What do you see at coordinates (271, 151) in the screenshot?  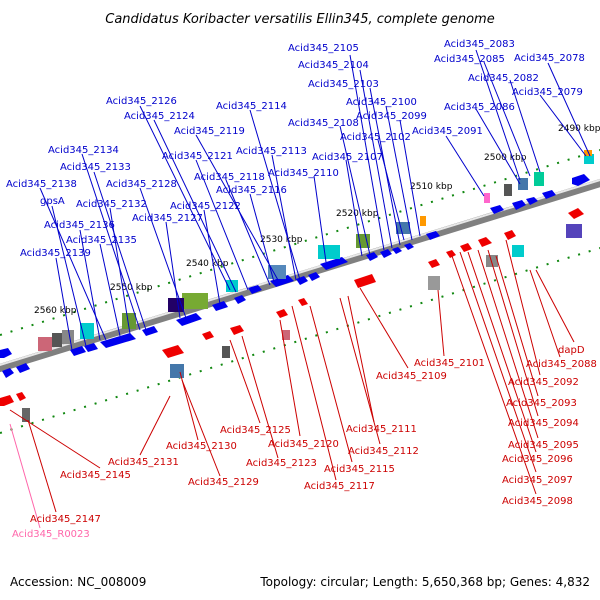 I see `gene-label: Acid345_2113` at bounding box center [271, 151].